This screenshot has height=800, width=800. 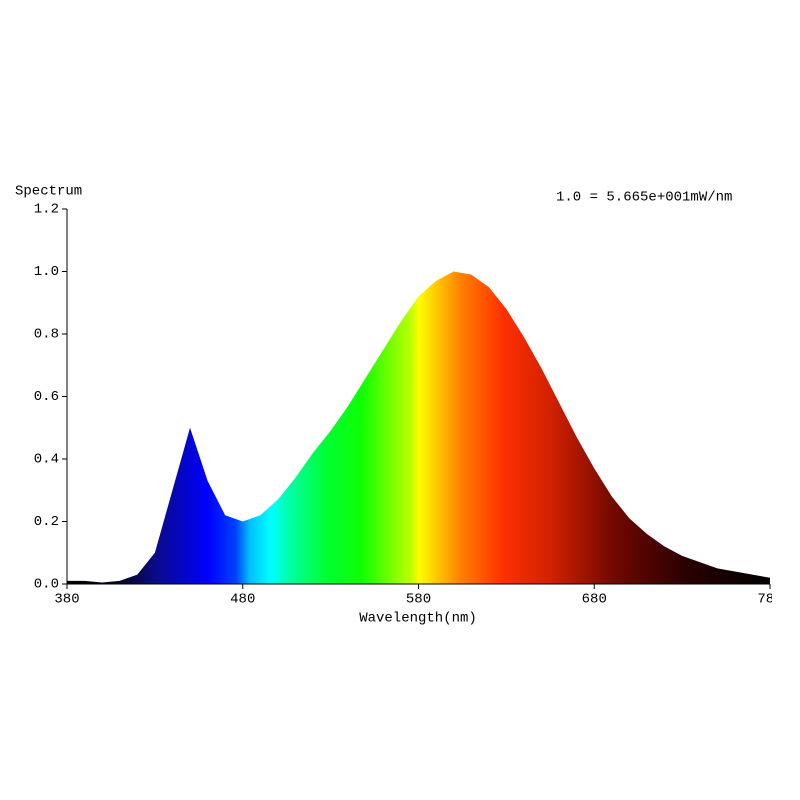 What do you see at coordinates (46, 585) in the screenshot?
I see `y-tick-label: 0.0` at bounding box center [46, 585].